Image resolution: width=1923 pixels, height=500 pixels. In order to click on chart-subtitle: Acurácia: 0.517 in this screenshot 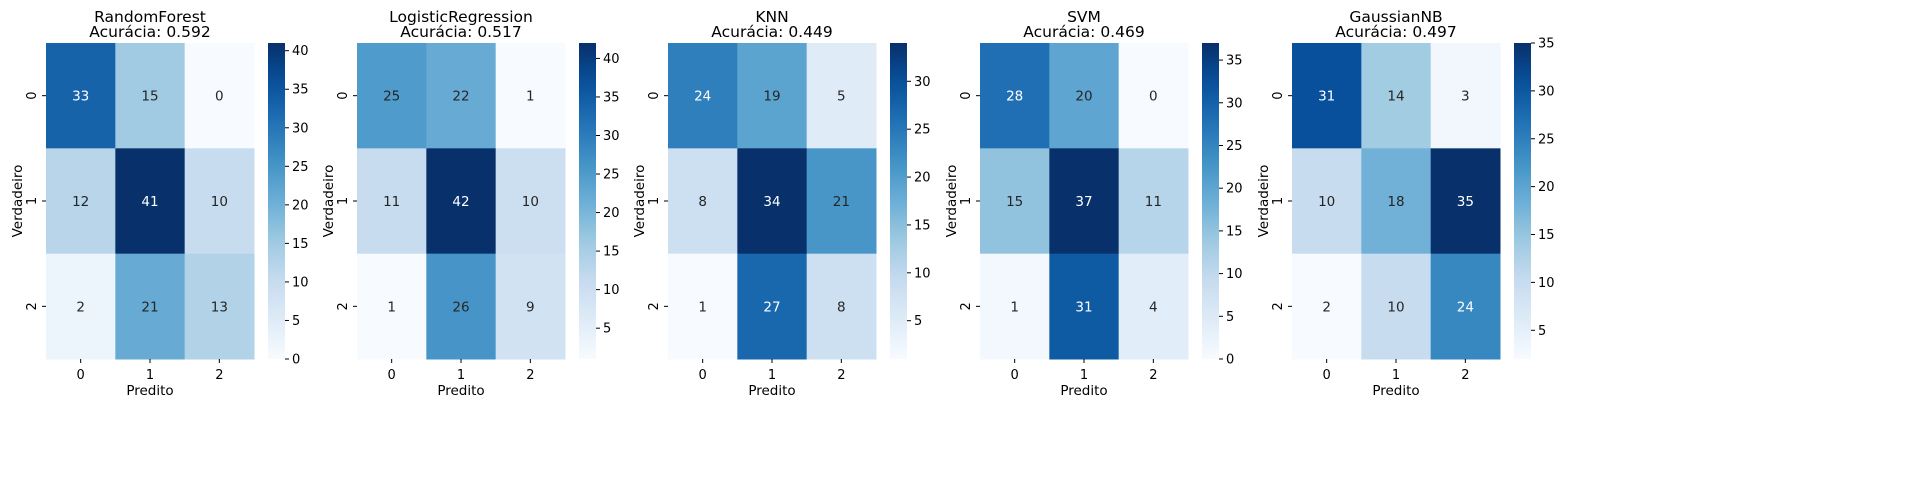, I will do `click(460, 32)`.